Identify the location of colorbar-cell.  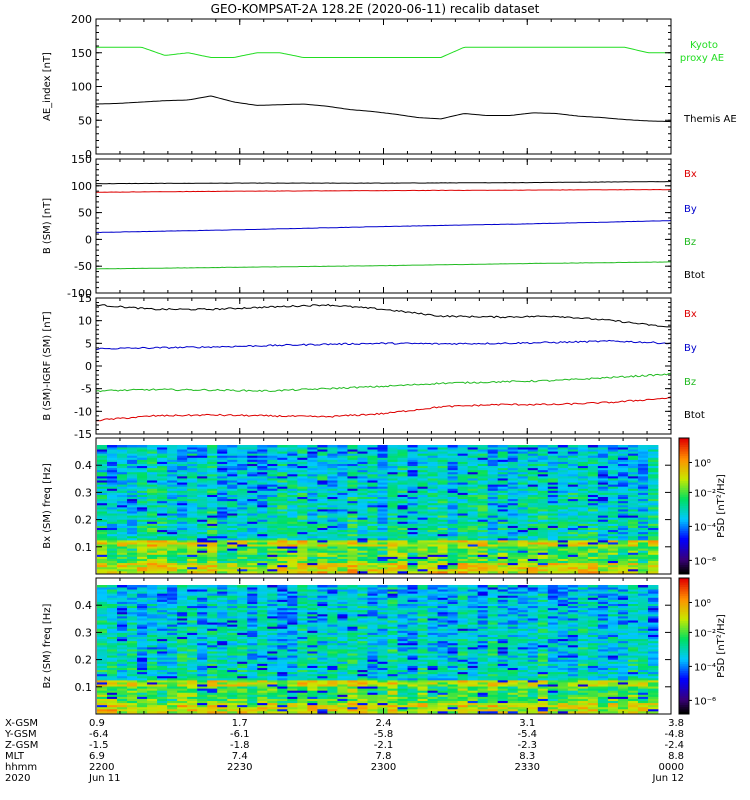
(684, 505).